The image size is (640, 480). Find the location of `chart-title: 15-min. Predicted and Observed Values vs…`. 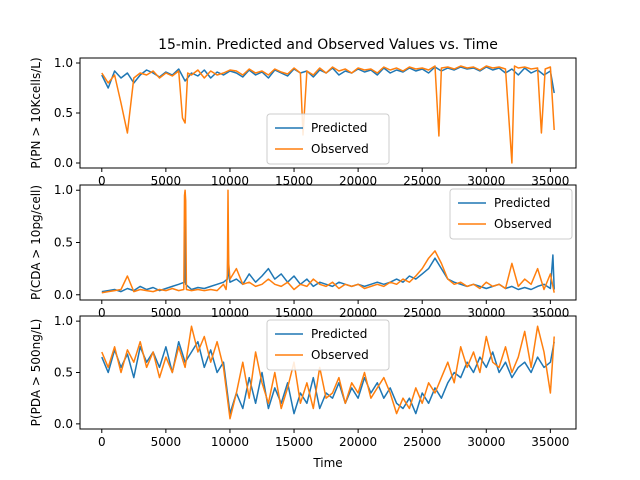

chart-title: 15-min. Predicted and Observed Values vs… is located at coordinates (328, 45).